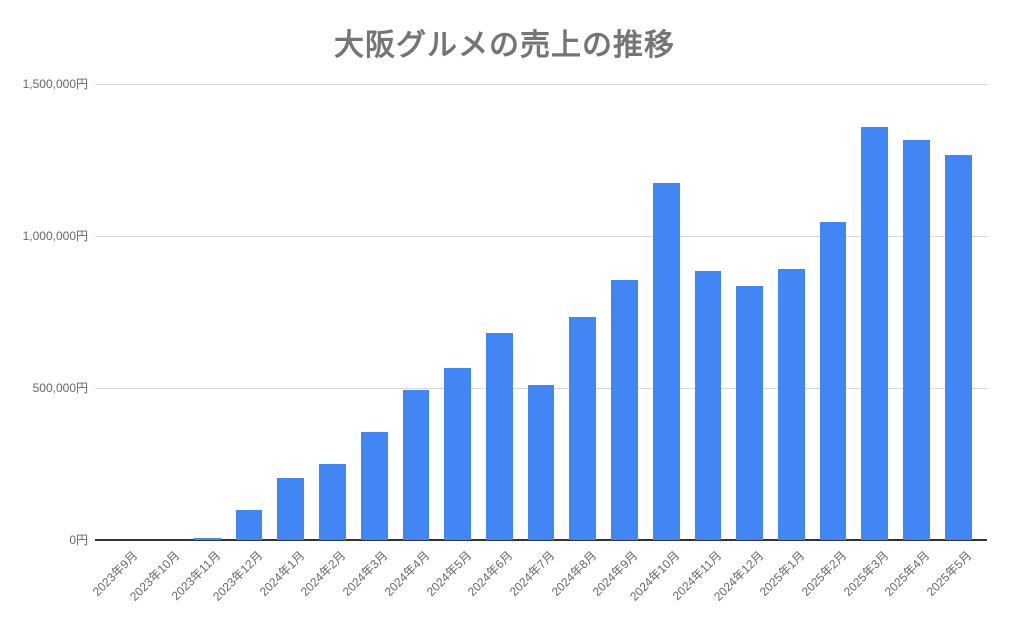 This screenshot has height=622, width=1009. I want to click on y-axis-tick-label: 0円, so click(78, 540).